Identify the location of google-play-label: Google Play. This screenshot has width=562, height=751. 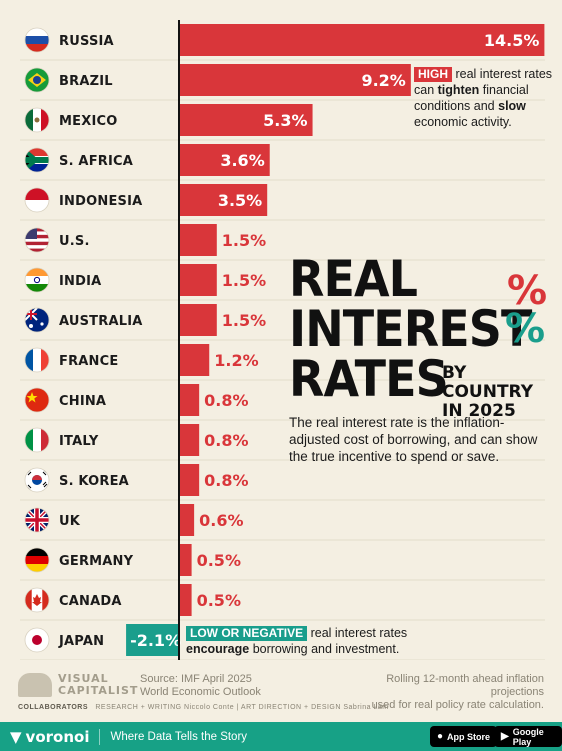
(528, 736).